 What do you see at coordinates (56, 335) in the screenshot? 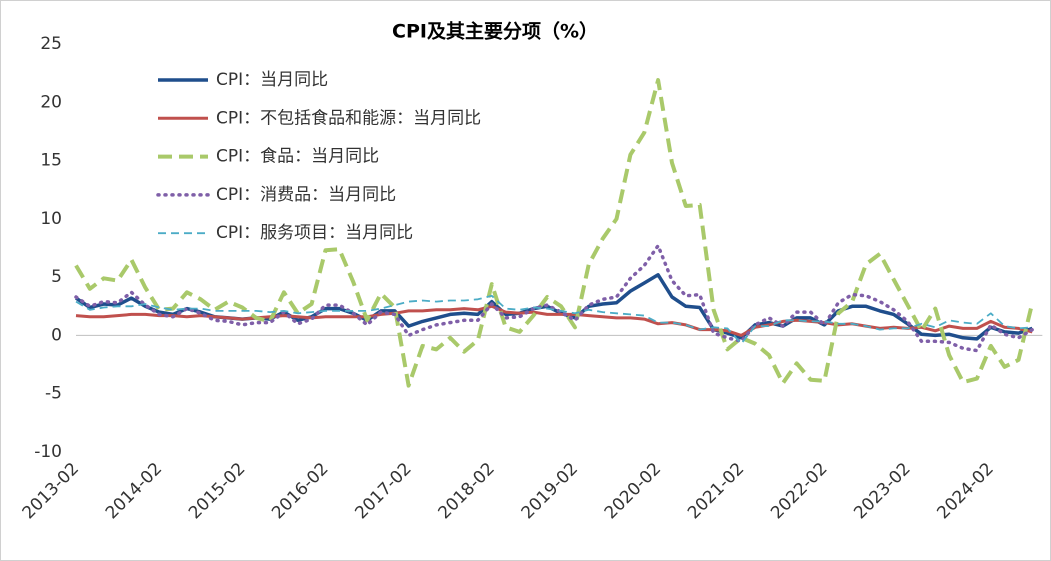
I see `y-tick-label: 0` at bounding box center [56, 335].